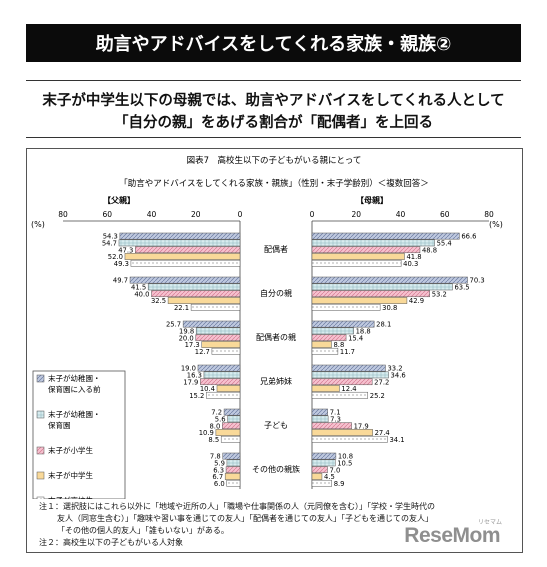 This screenshot has width=547, height=567. What do you see at coordinates (396, 440) in the screenshot?
I see `mother-data-label: 34.1` at bounding box center [396, 440].